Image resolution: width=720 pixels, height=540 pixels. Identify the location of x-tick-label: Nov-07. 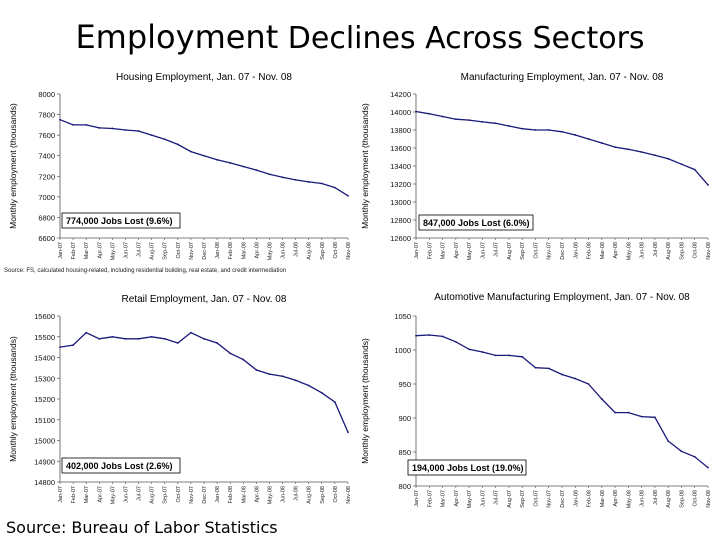
(192, 495).